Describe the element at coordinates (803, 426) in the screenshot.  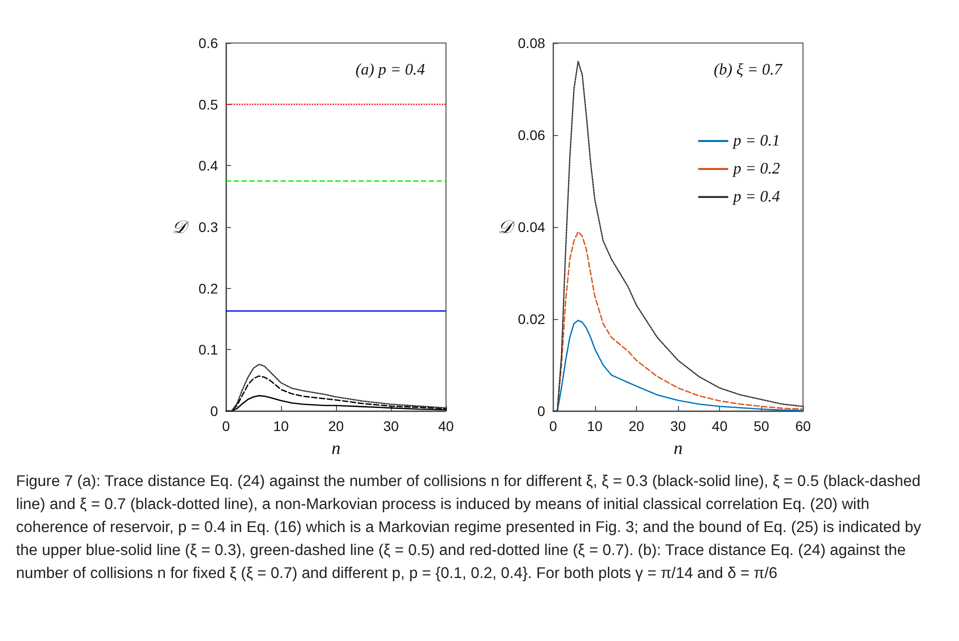
I see `x-tick-label: 60` at that location.